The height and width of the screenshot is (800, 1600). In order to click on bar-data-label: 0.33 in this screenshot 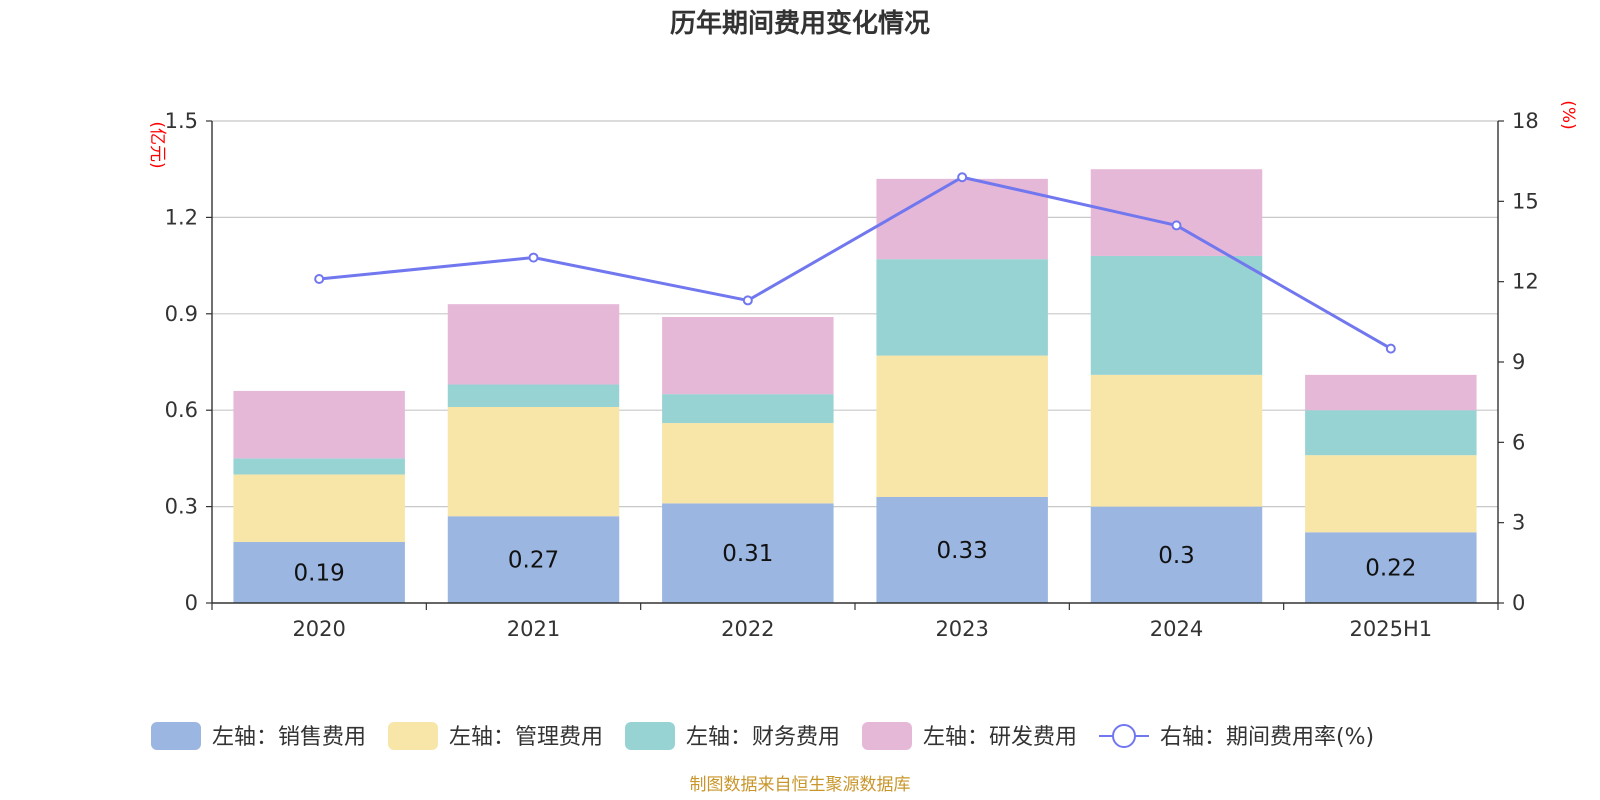, I will do `click(962, 551)`.